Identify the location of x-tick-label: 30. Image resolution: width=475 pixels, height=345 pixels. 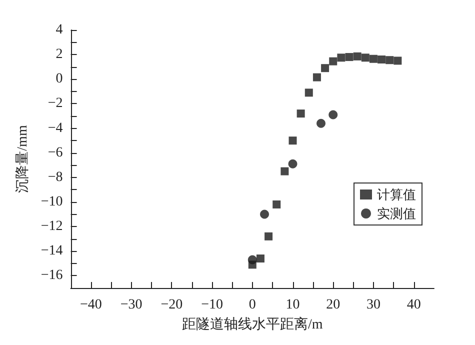
(373, 305).